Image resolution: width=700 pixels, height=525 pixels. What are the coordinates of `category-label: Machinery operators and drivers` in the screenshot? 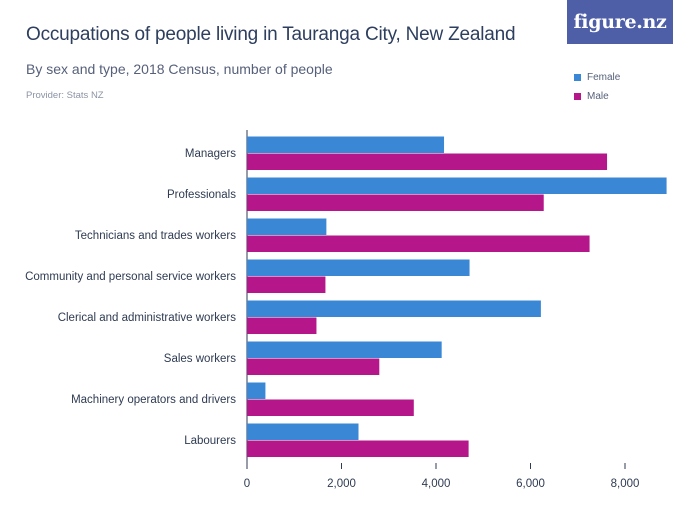 It's located at (153, 400).